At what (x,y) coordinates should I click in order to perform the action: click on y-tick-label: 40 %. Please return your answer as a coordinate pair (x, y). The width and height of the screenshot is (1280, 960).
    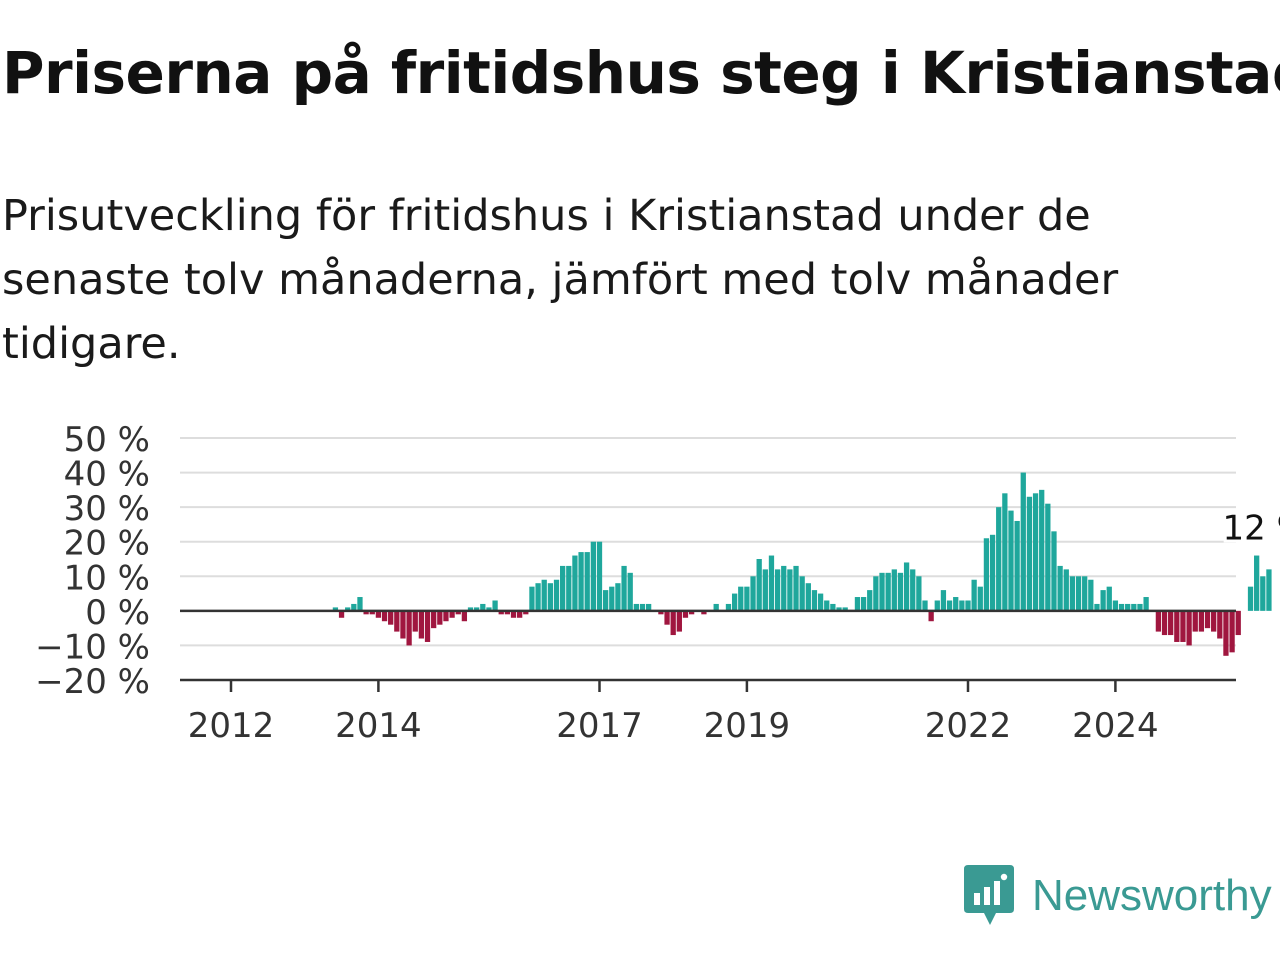
    Looking at the image, I should click on (107, 475).